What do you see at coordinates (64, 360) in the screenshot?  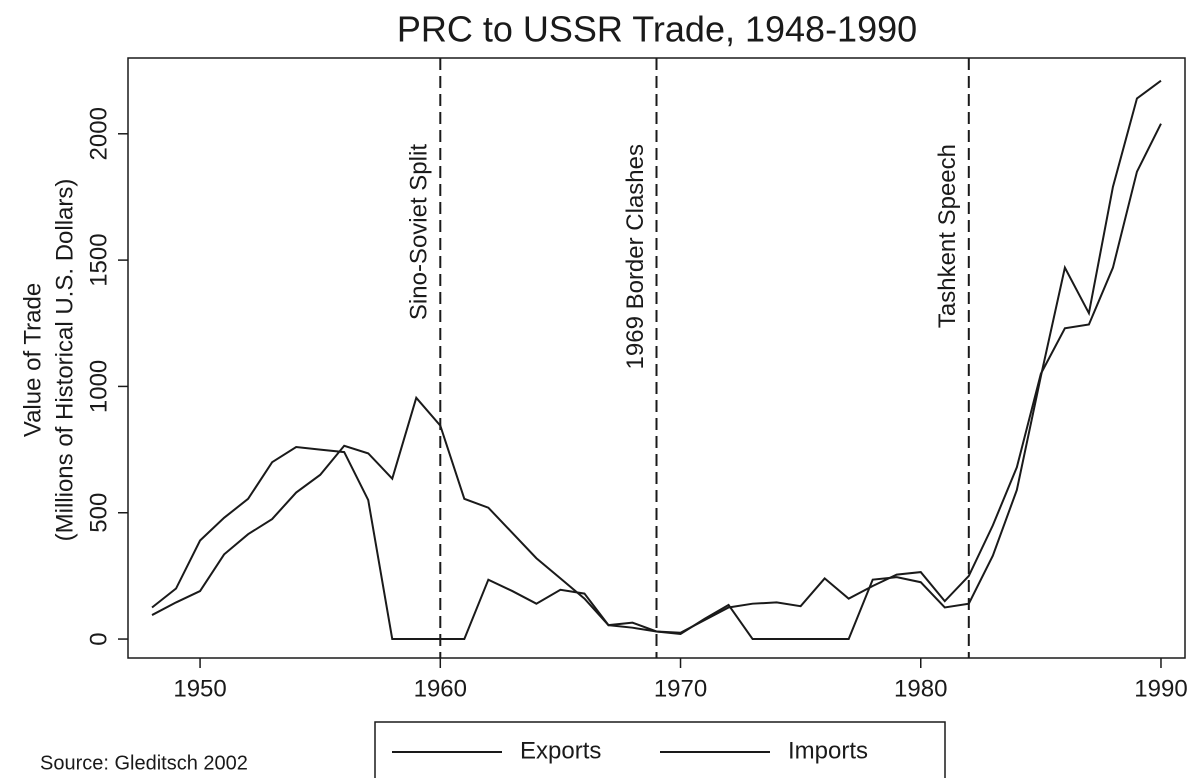 I see `y-axis-label: (Millions of Historical U.S. Dollars)` at bounding box center [64, 360].